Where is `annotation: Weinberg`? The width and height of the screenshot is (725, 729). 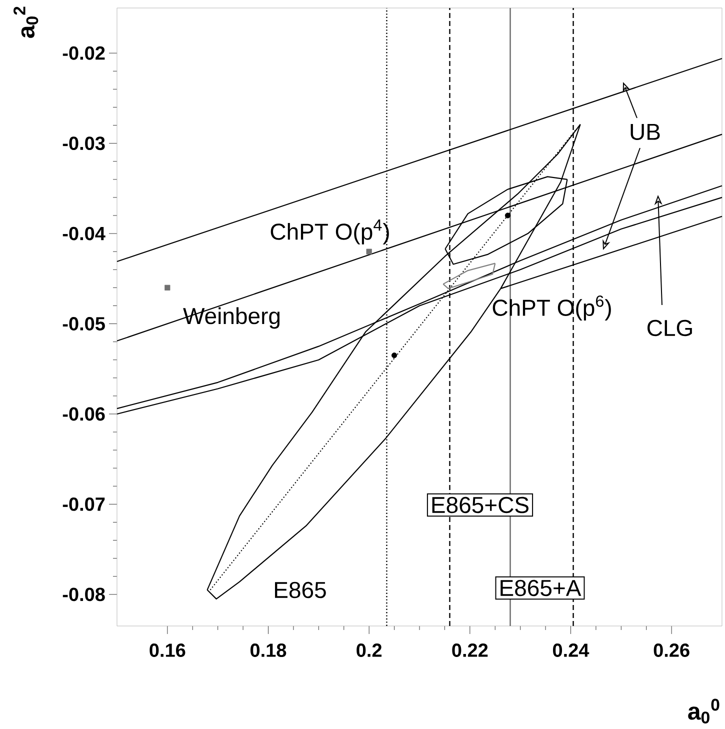
annotation: Weinberg is located at coordinates (231, 318).